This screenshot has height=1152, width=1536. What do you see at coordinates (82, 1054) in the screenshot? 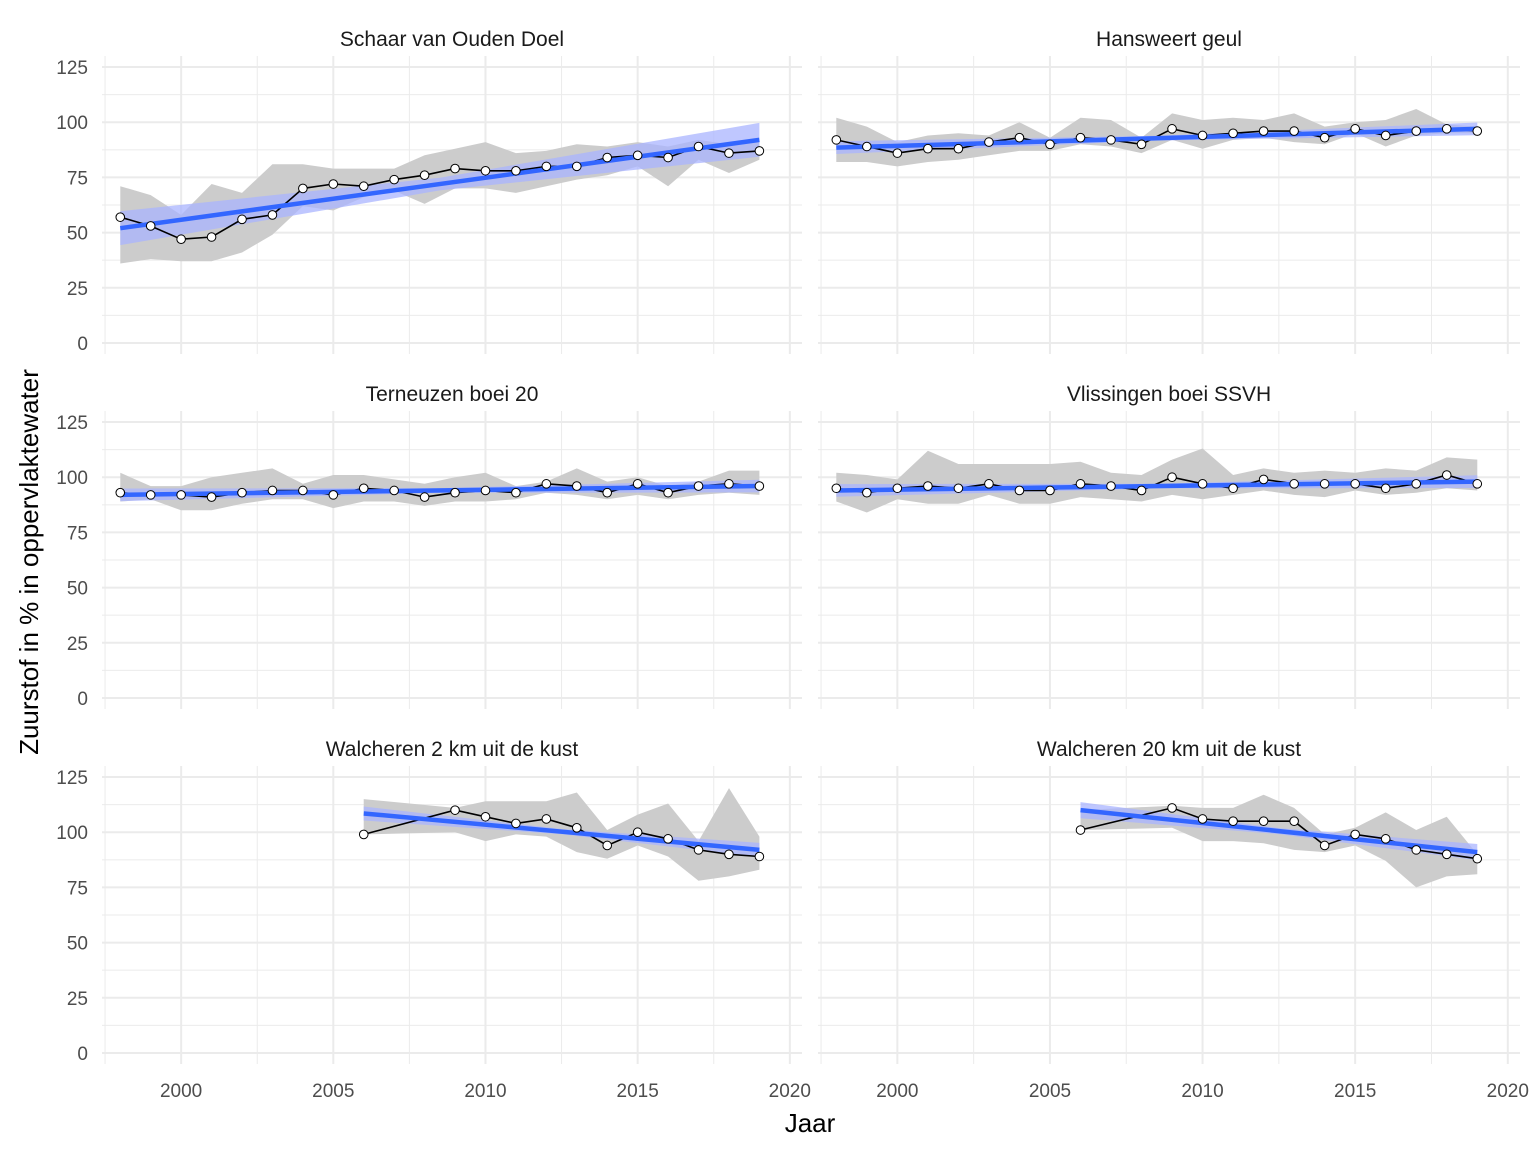
I see `y-tick-label: 0` at bounding box center [82, 1054].